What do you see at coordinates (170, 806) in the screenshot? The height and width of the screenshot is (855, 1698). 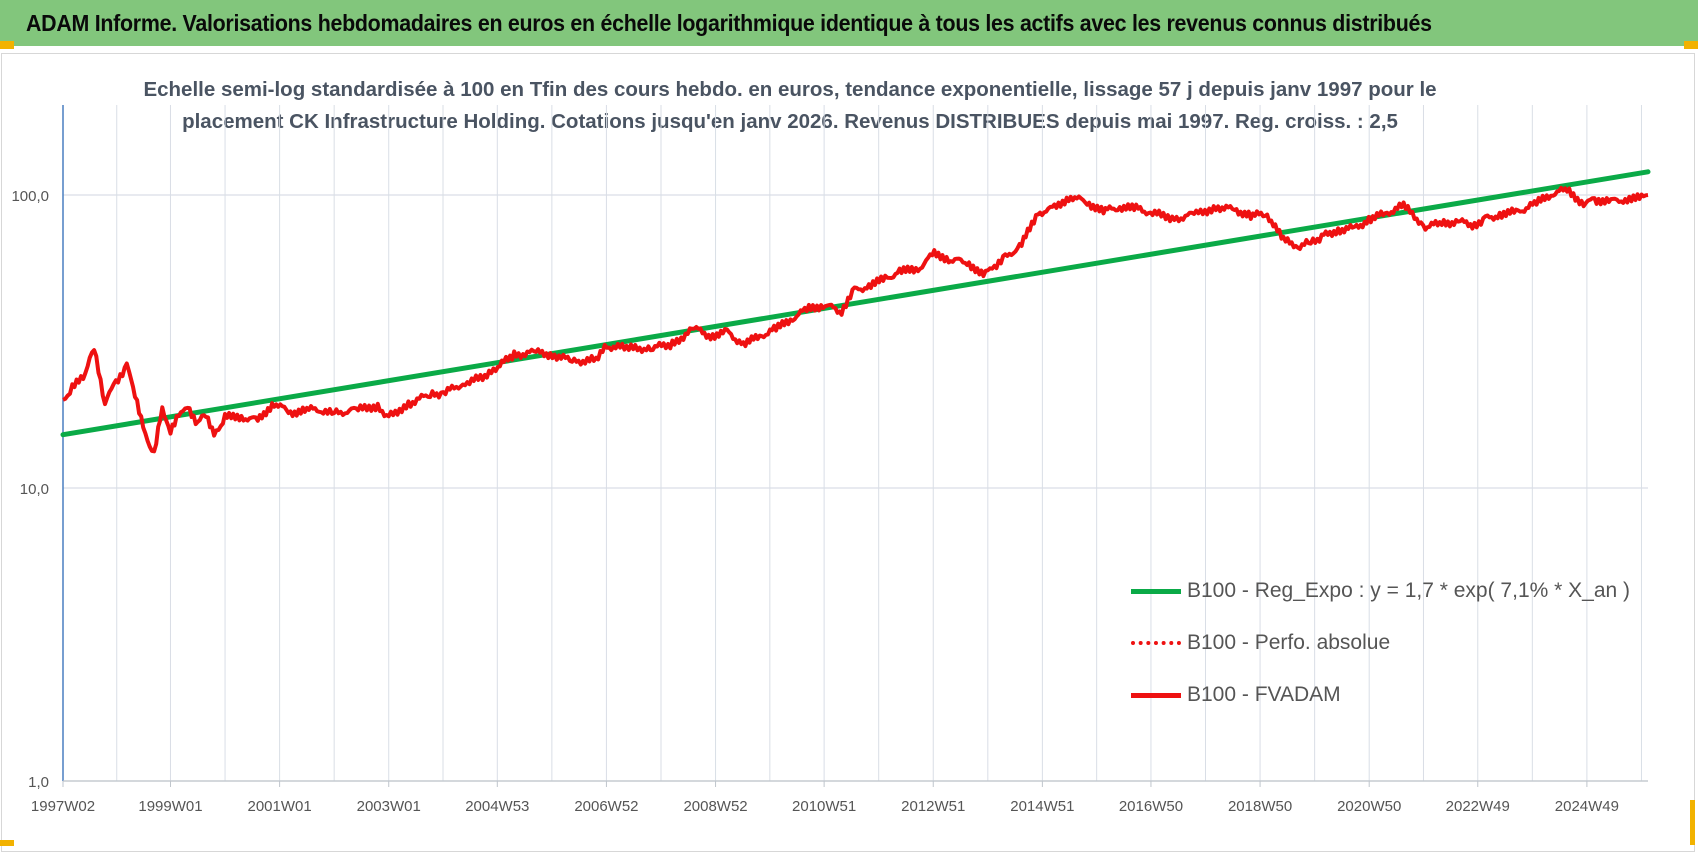 I see `x-tick-label: 1999W01` at bounding box center [170, 806].